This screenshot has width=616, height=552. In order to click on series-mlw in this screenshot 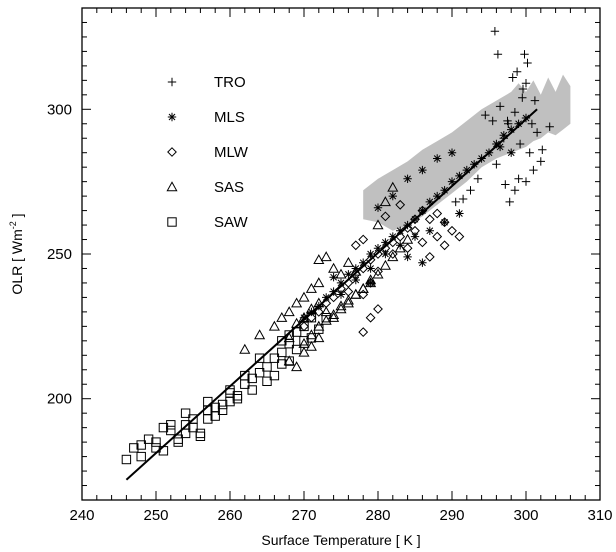, I will do `click(382, 268)`.